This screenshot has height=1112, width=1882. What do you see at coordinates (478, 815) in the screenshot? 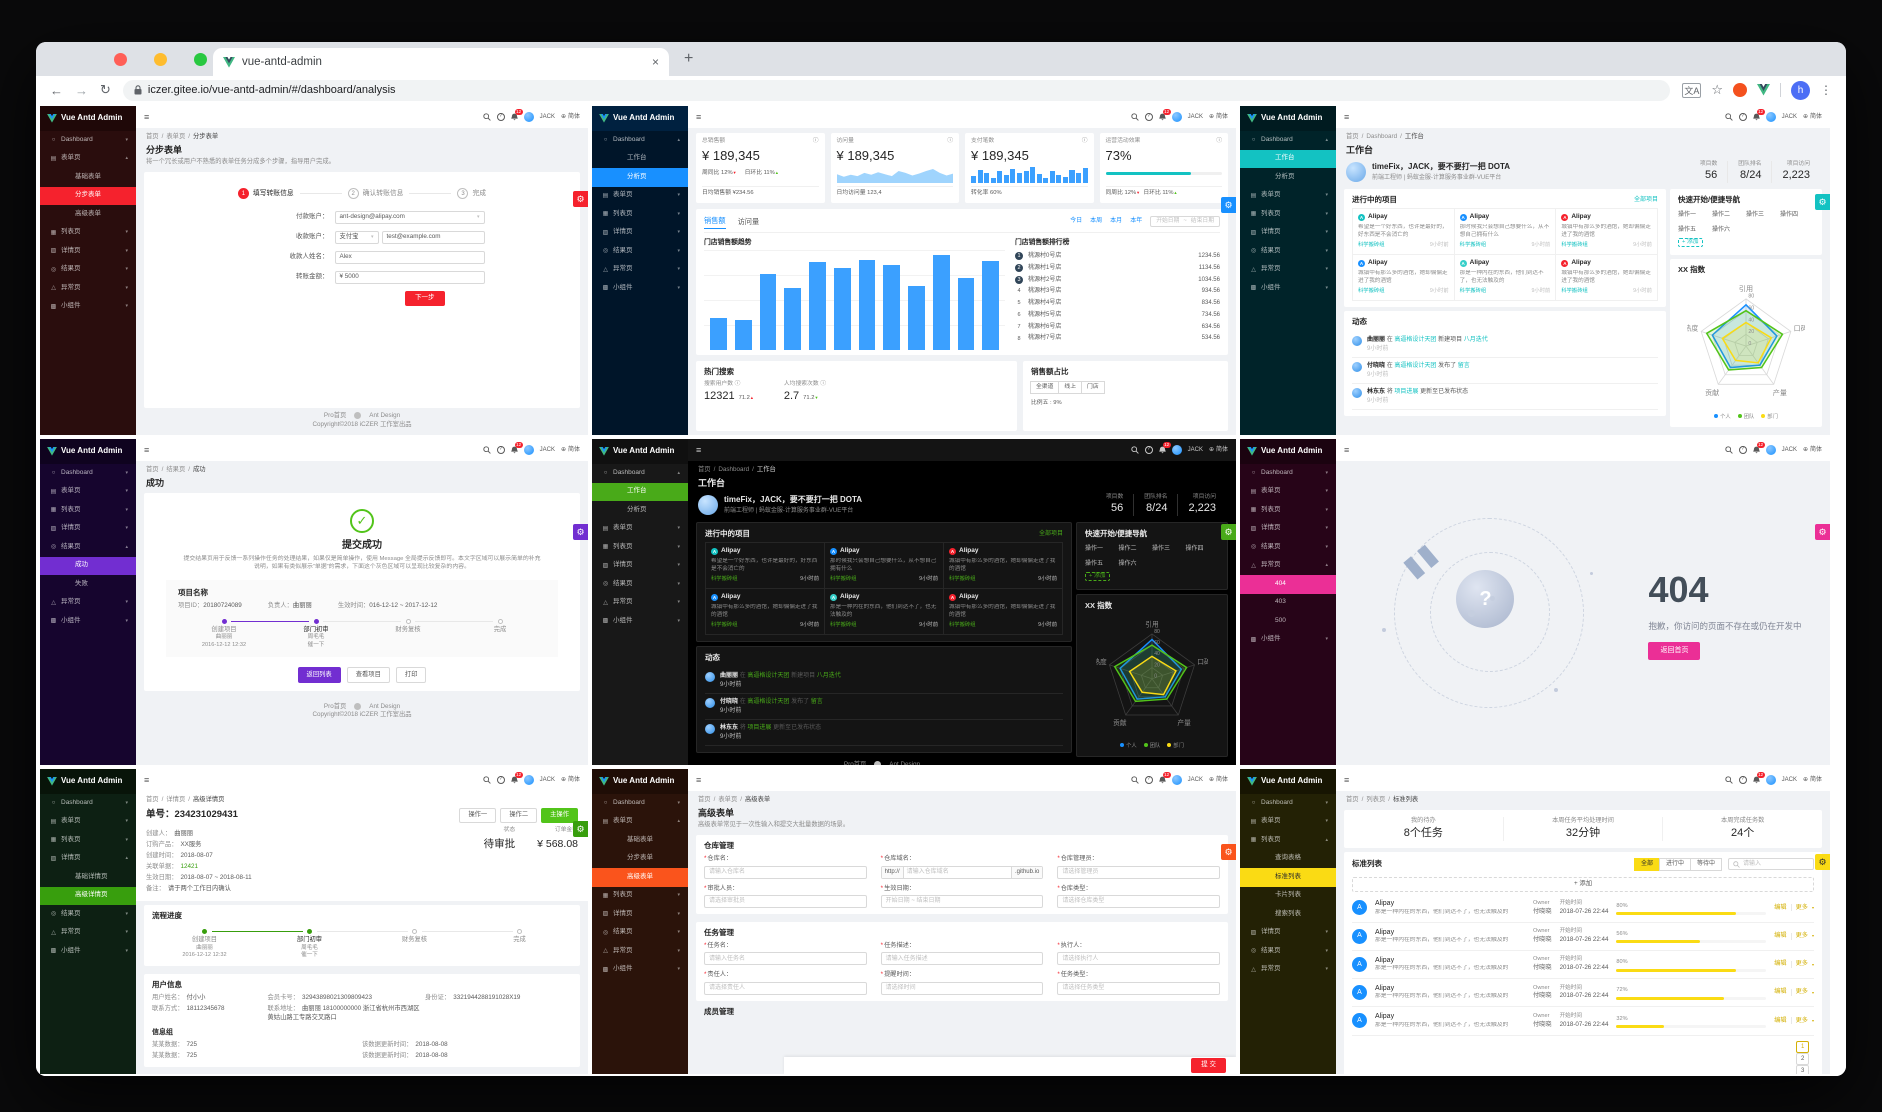
I see `action-one-button: 操作一` at bounding box center [478, 815].